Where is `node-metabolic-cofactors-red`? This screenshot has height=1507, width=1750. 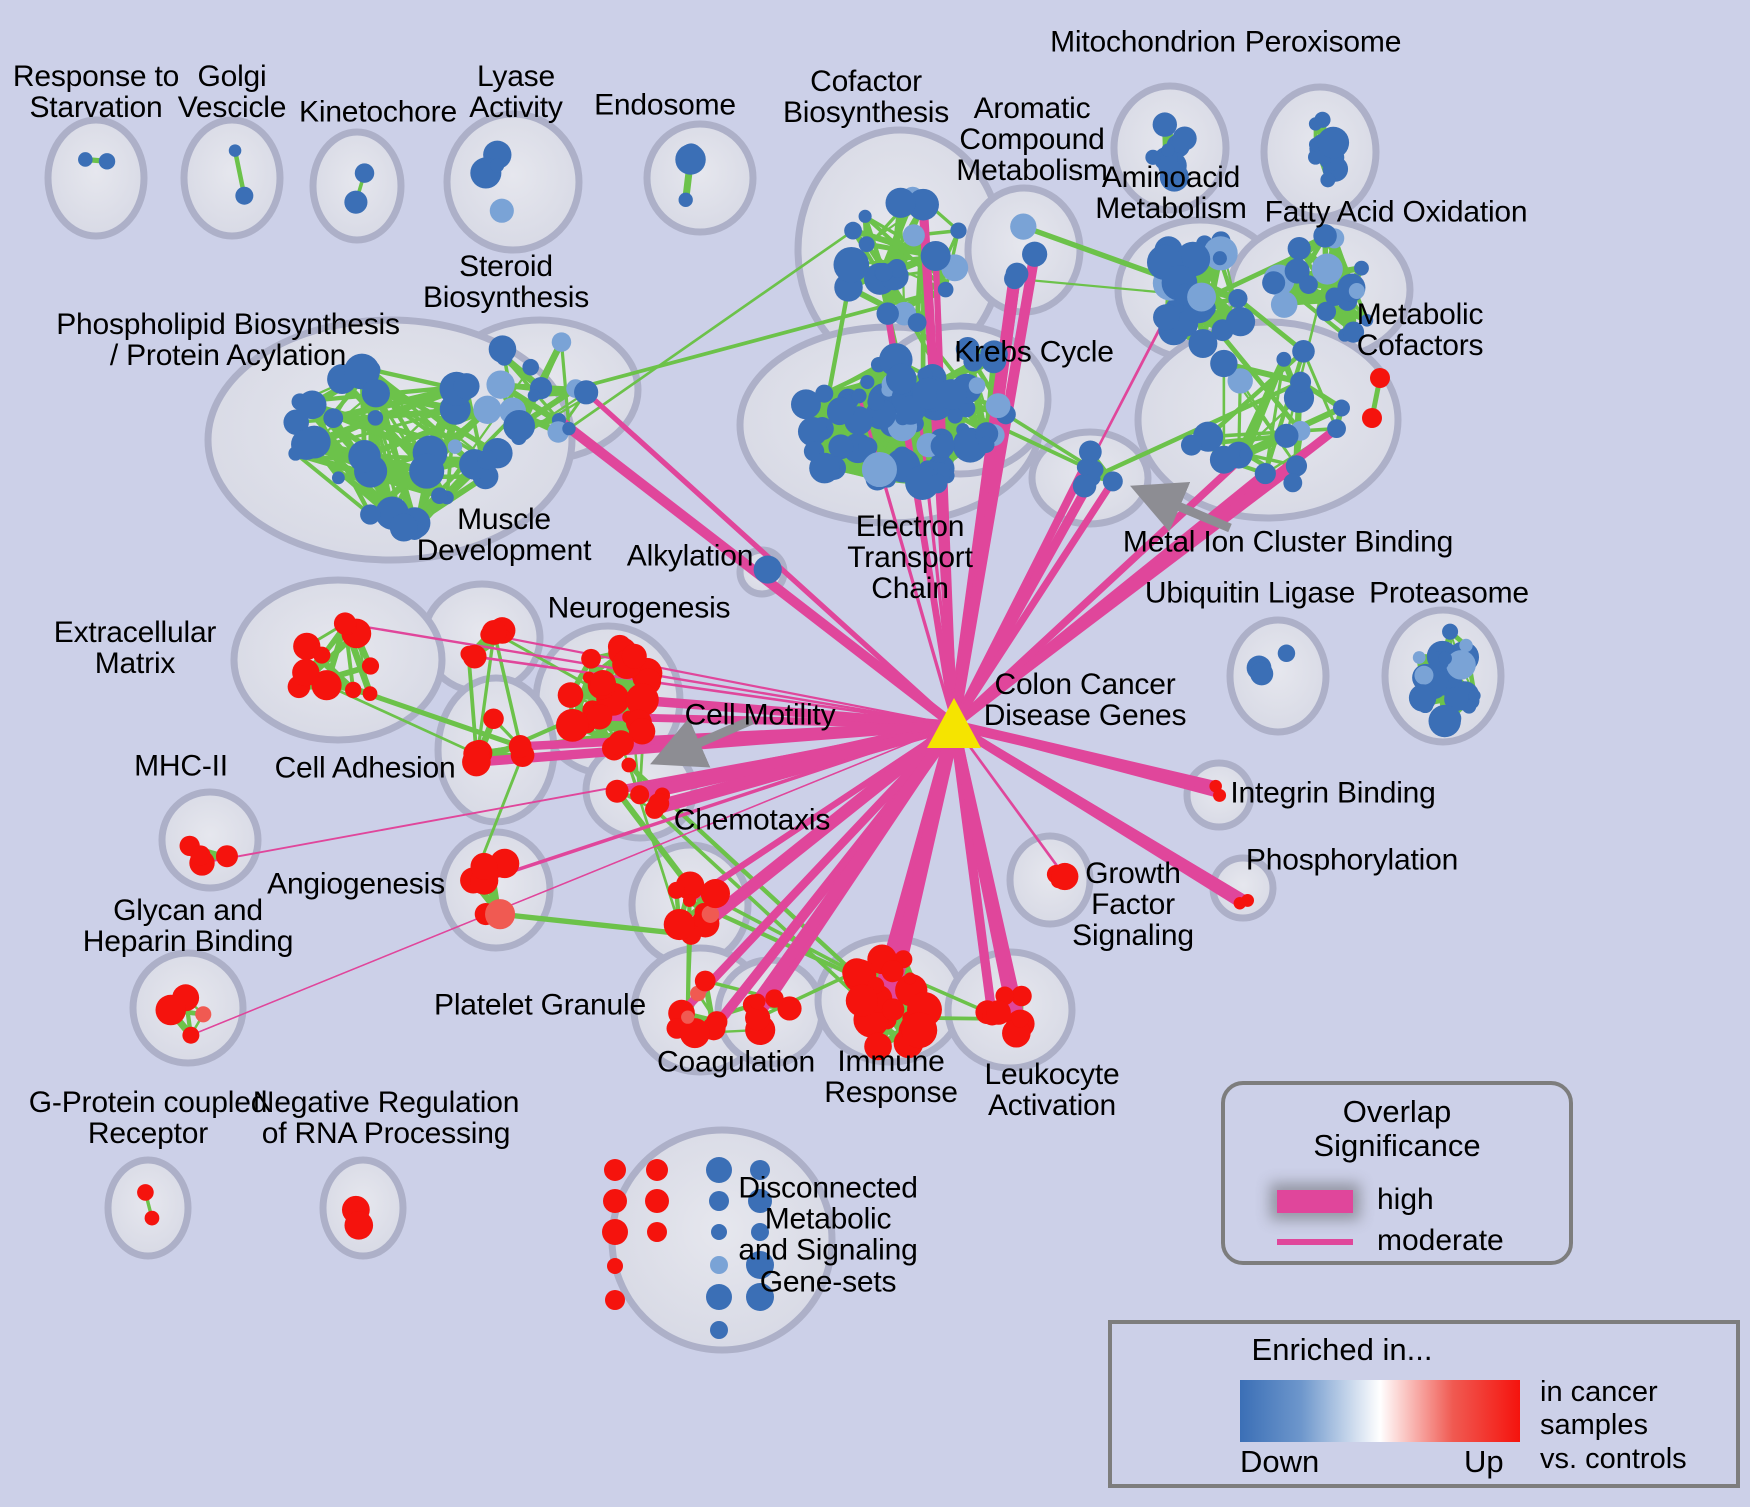
node-metabolic-cofactors-red is located at coordinates (1380, 378).